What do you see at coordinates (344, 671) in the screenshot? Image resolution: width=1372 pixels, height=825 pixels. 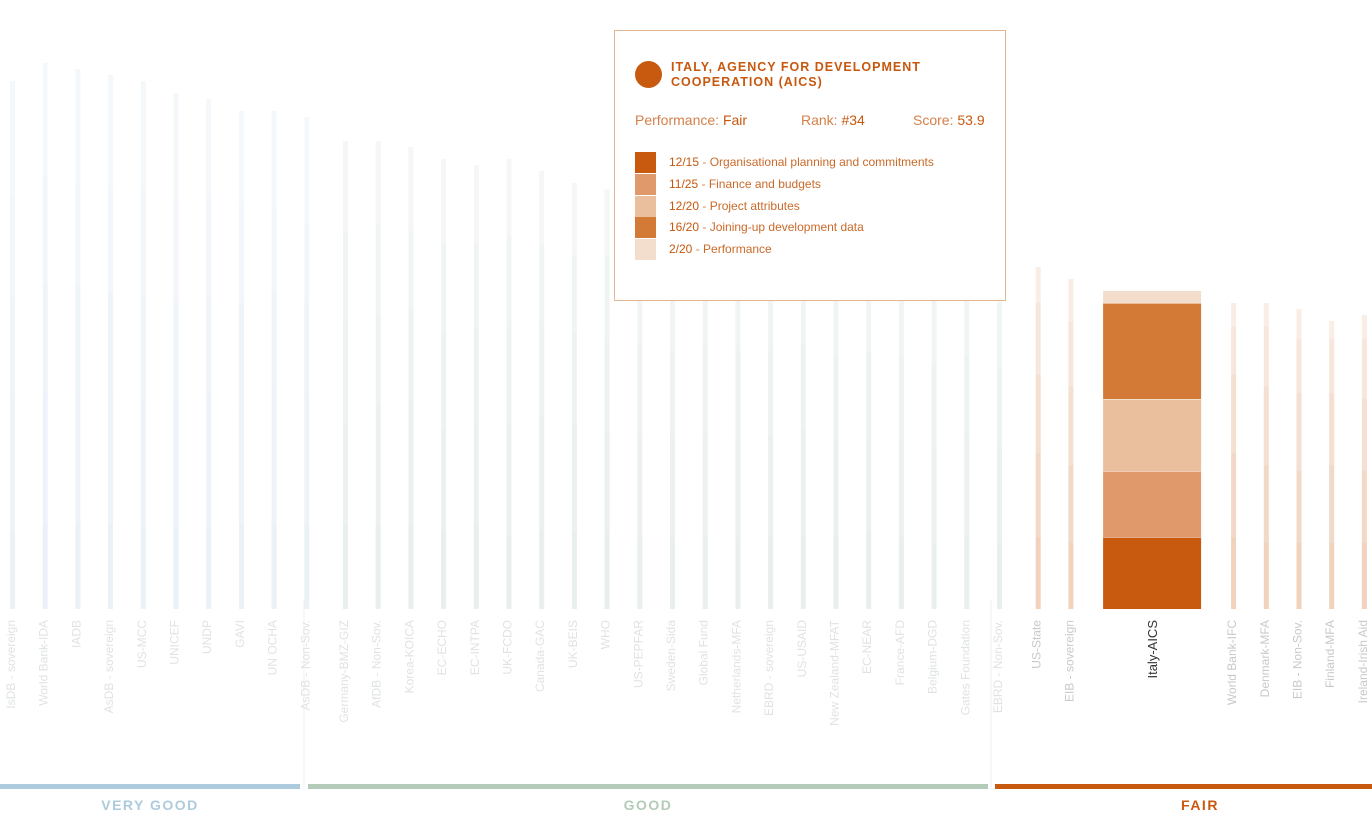 I see `category-label: Germany-BMZ-GIZ` at bounding box center [344, 671].